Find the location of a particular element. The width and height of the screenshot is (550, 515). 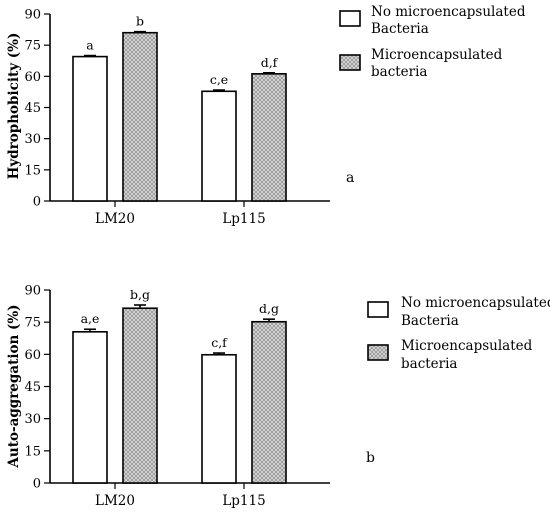

panel-label: b is located at coordinates (370, 458).